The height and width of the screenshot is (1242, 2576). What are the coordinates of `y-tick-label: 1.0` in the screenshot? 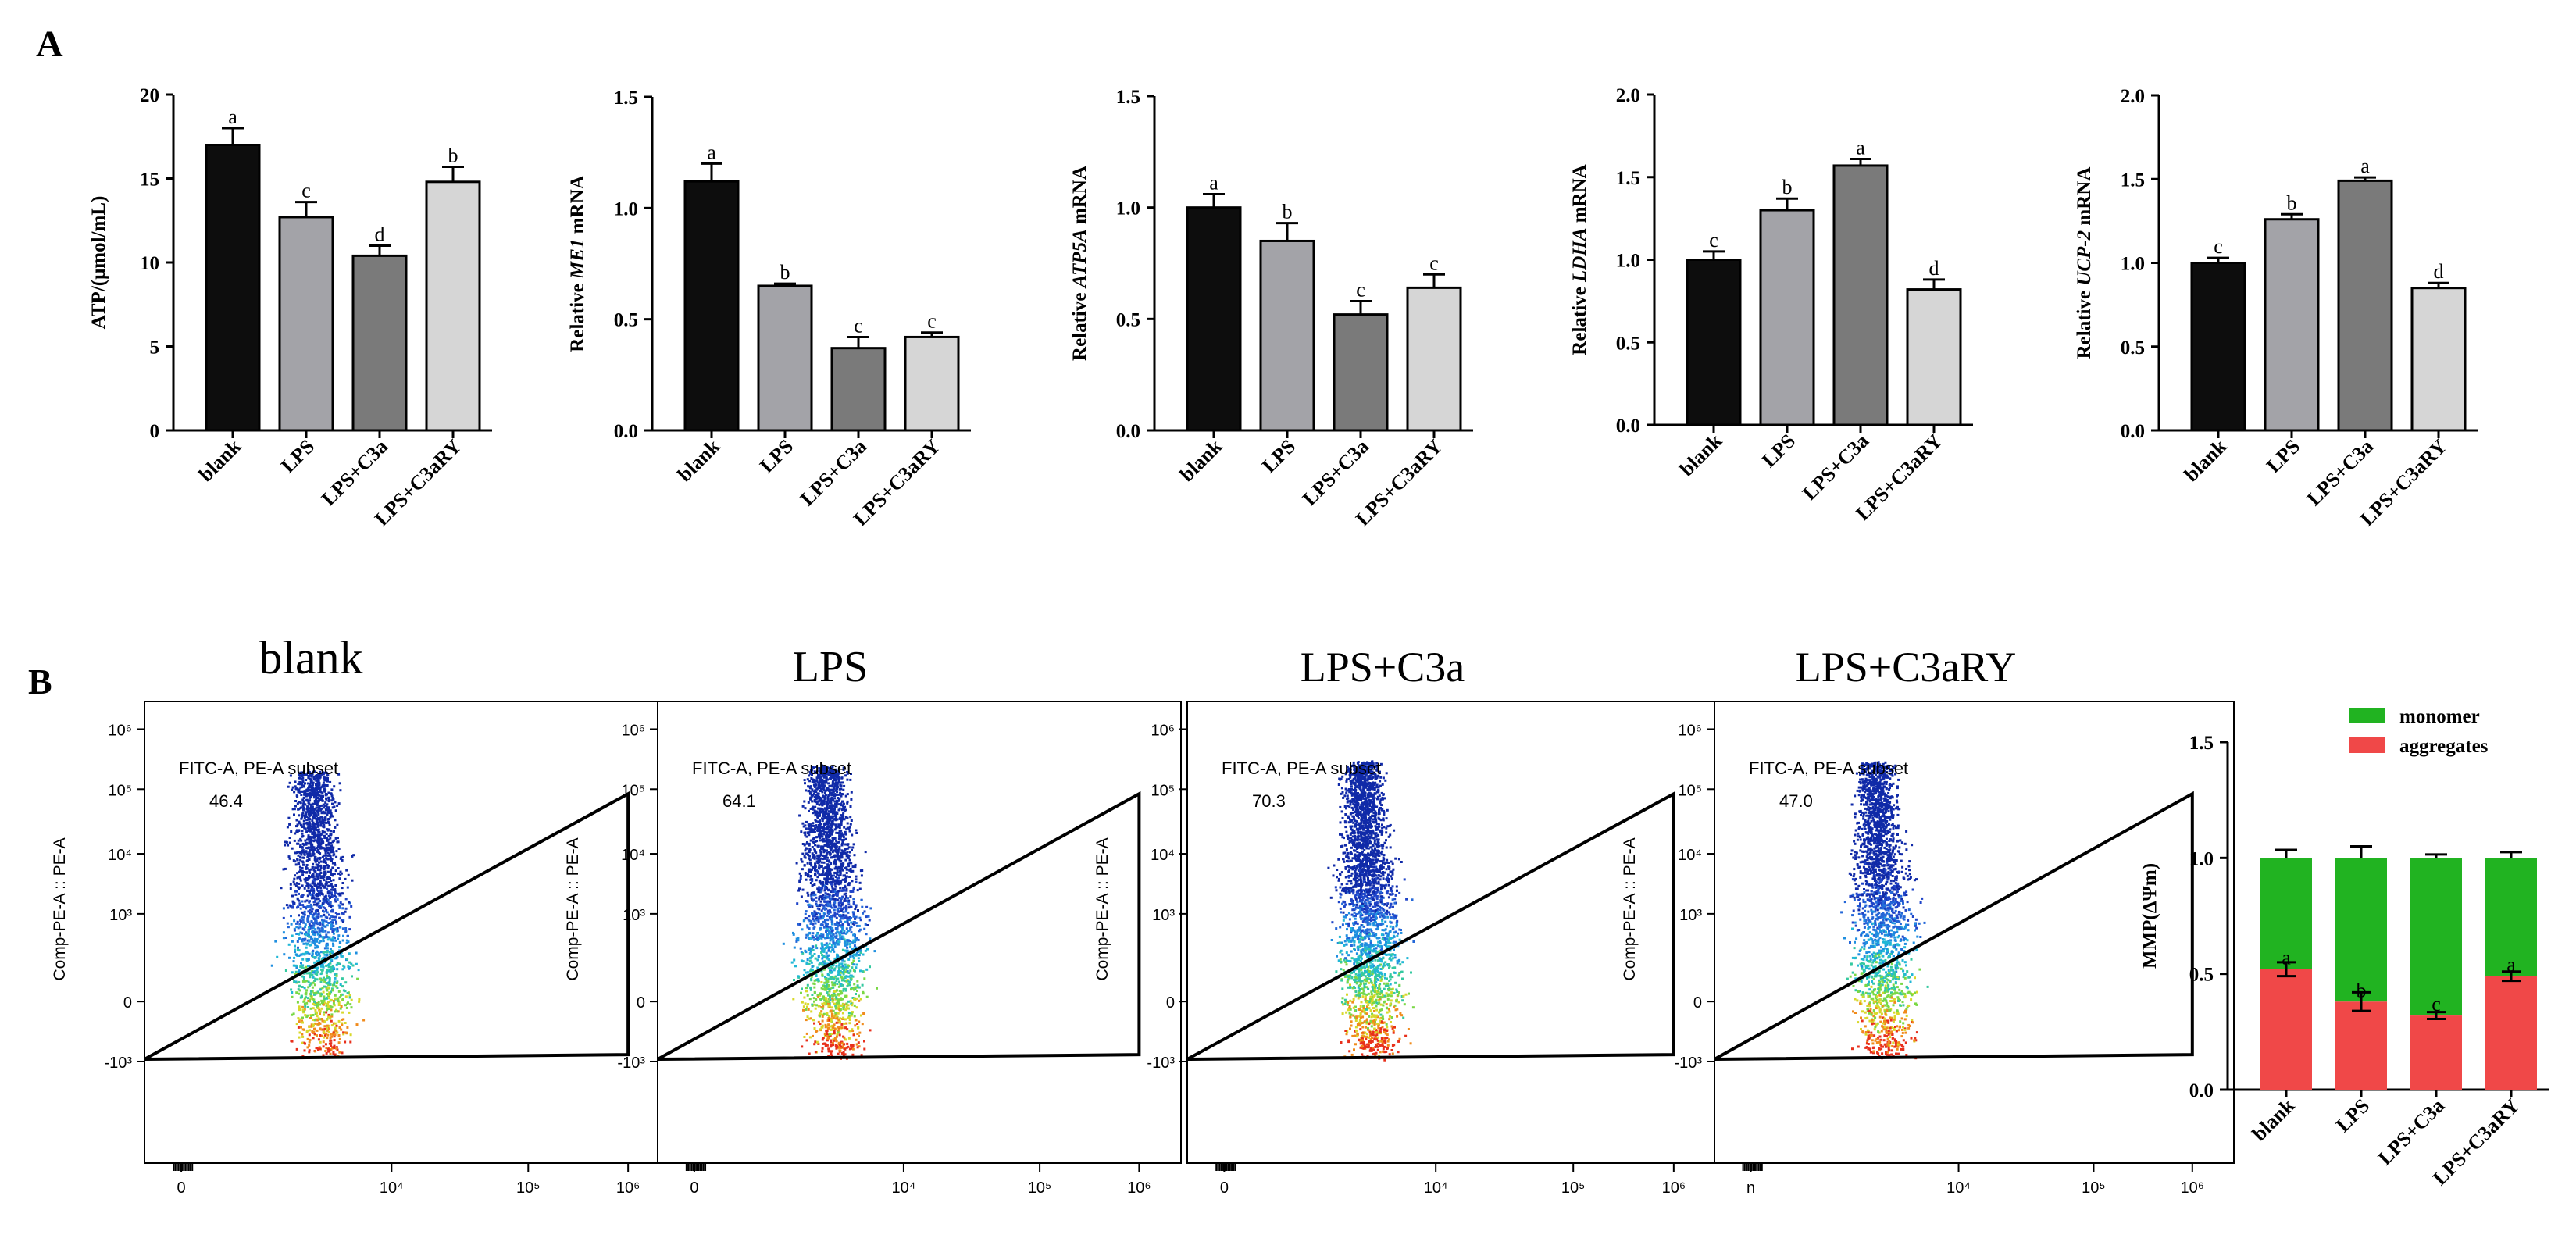 It's located at (1628, 261).